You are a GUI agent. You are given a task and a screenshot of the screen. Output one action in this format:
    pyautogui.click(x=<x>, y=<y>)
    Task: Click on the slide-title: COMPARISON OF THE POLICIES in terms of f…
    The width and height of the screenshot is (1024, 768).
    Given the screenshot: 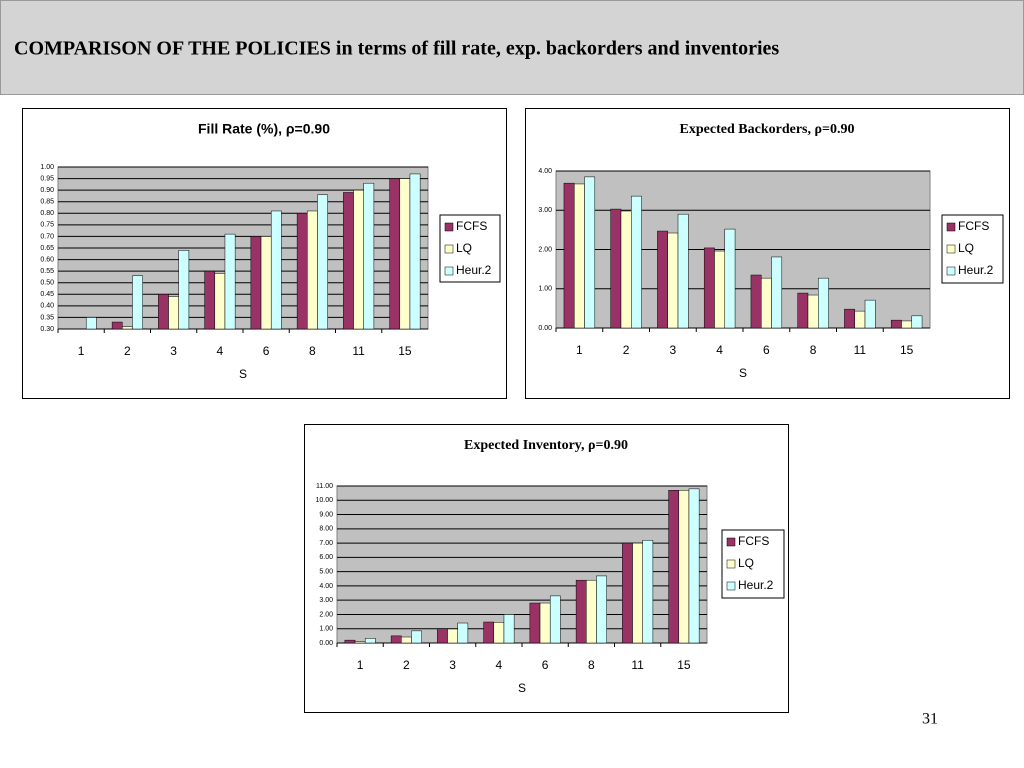 What is the action you would take?
    pyautogui.click(x=396, y=49)
    